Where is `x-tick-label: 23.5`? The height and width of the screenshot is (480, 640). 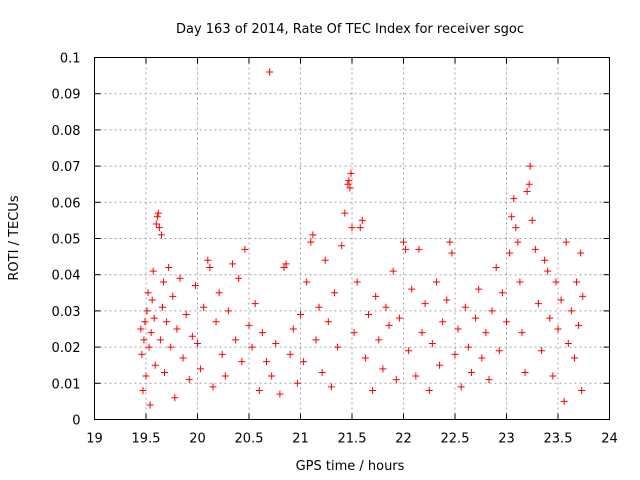 x-tick-label: 23.5 is located at coordinates (558, 439).